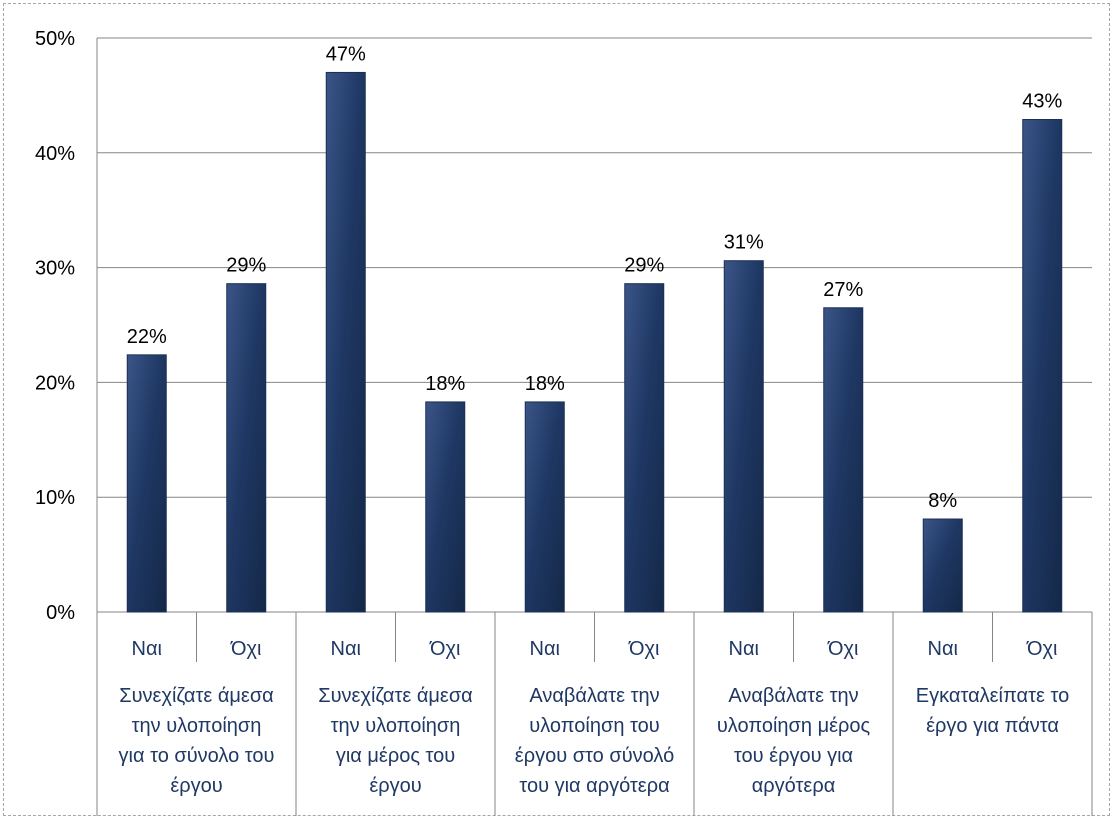 The width and height of the screenshot is (1115, 821). I want to click on group-label-line: έργου στο σύνολό, so click(594, 756).